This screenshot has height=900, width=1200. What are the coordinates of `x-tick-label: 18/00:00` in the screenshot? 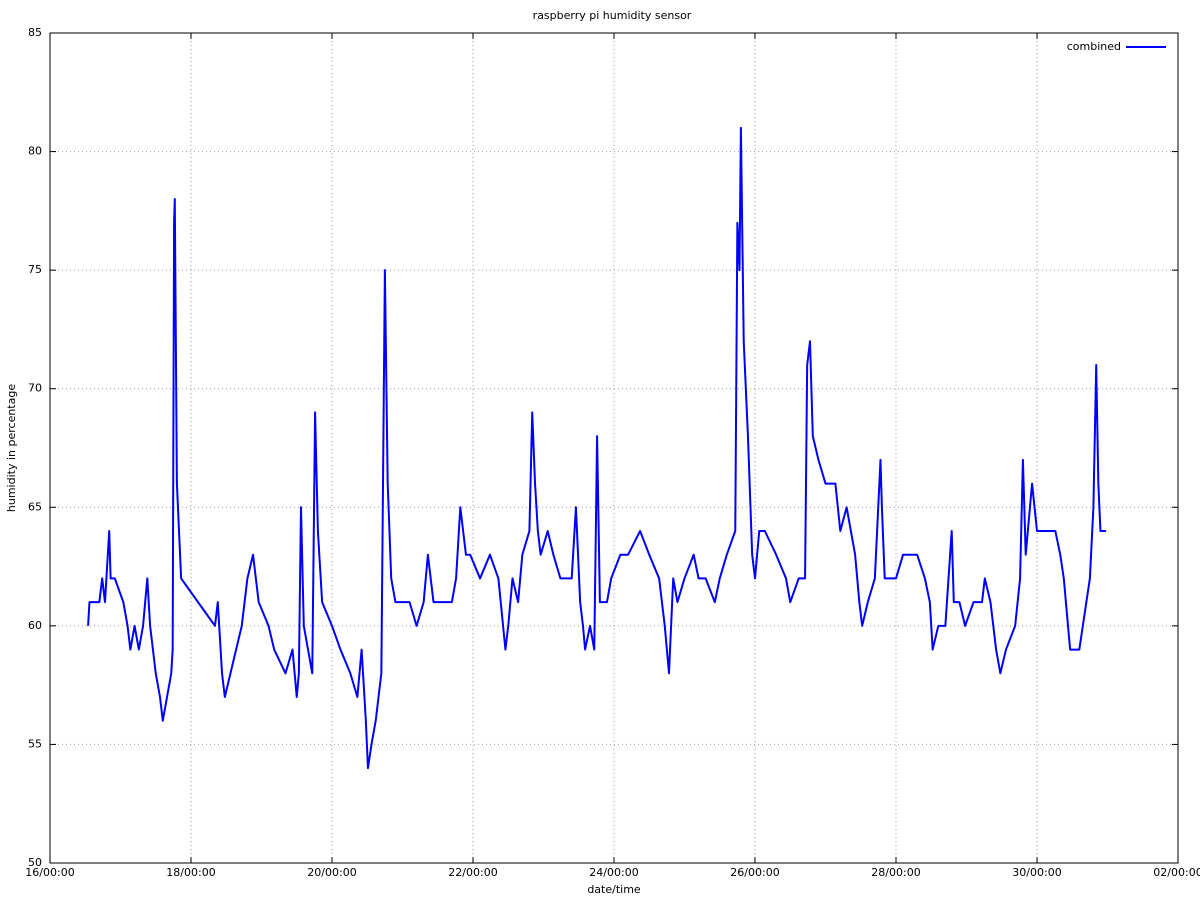 It's located at (190, 872).